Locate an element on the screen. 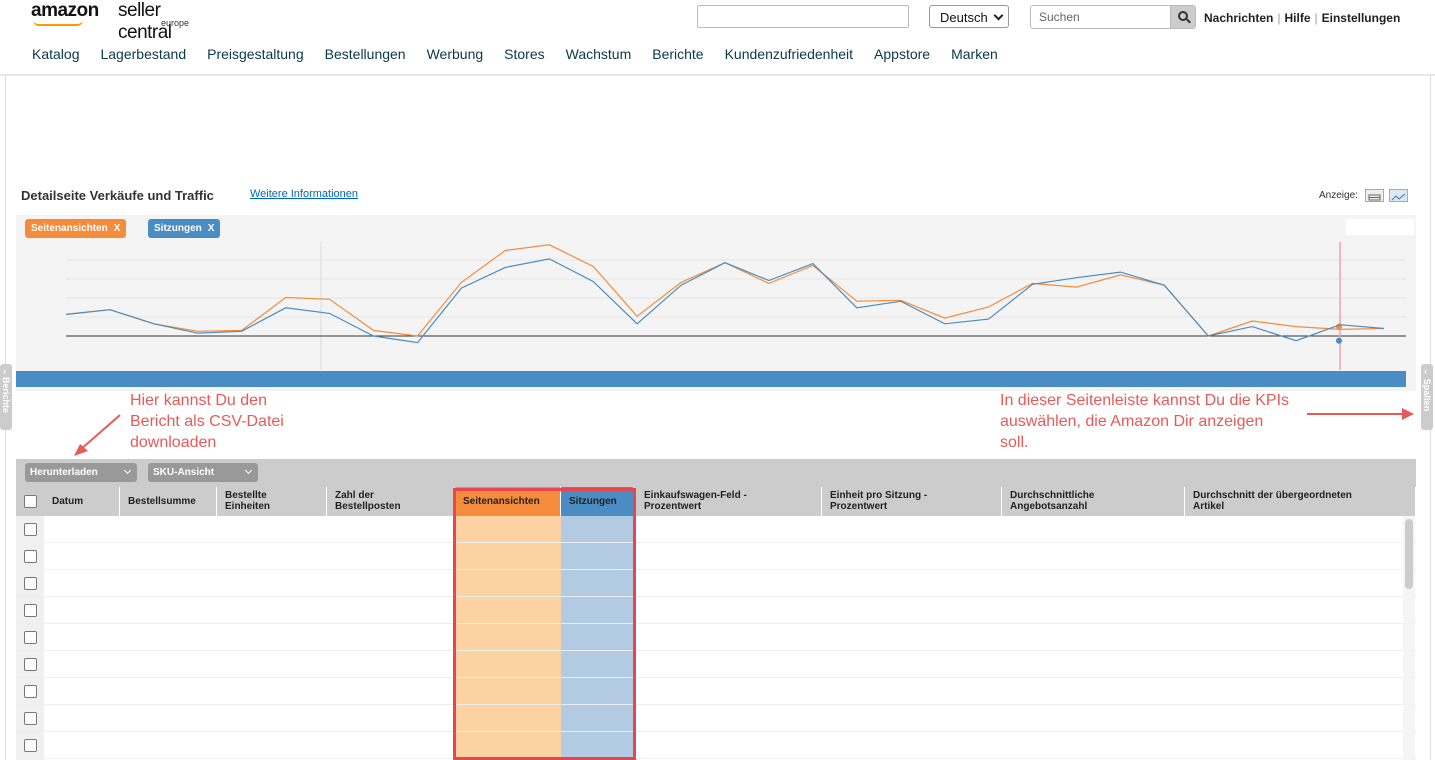  amazon-smile-icon is located at coordinates (58, 23).